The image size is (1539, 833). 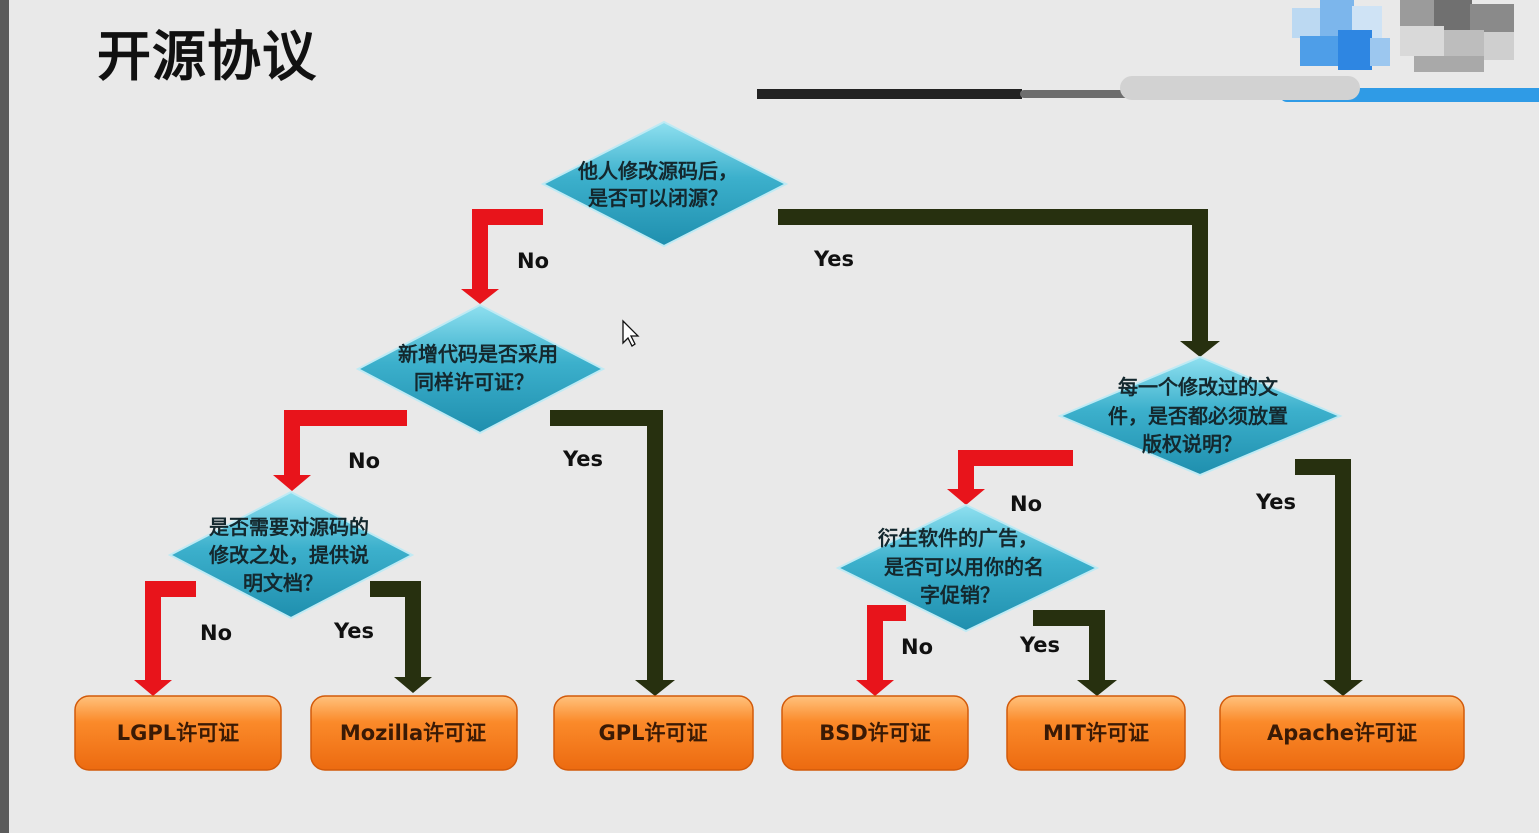 I want to click on result-lgpl: LGPL许可证, so click(x=178, y=733).